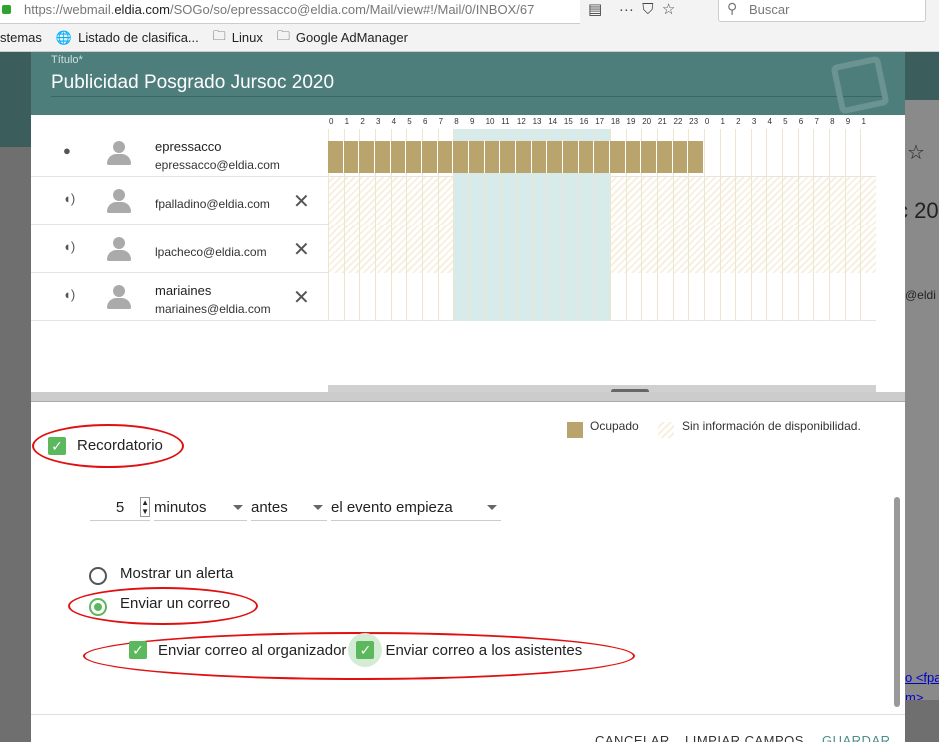 The width and height of the screenshot is (939, 742). Describe the element at coordinates (318, 507) in the screenshot. I see `chevron-down-icon` at that location.